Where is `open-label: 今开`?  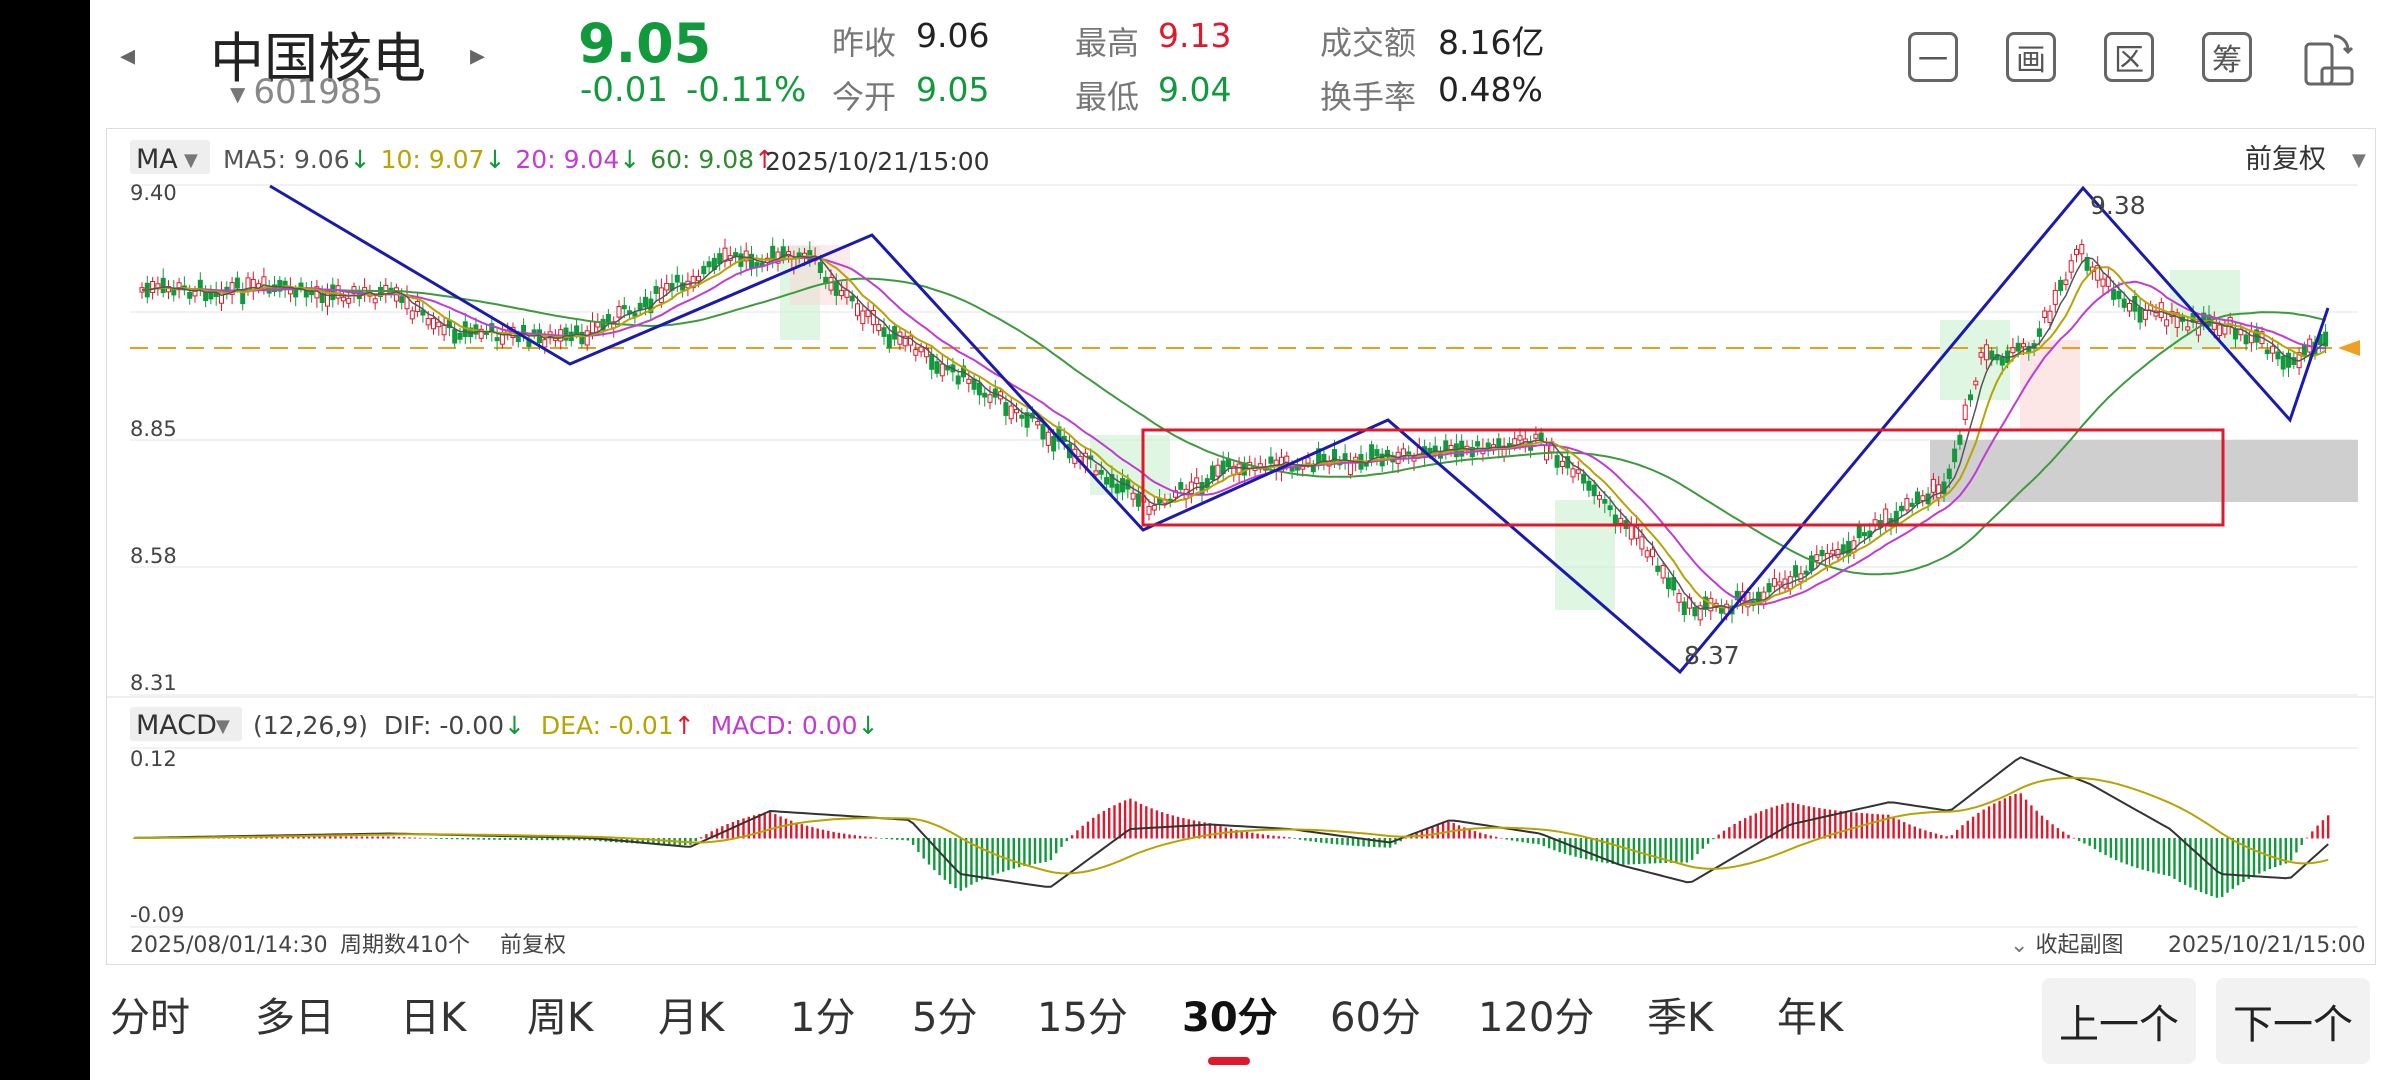 open-label: 今开 is located at coordinates (864, 97).